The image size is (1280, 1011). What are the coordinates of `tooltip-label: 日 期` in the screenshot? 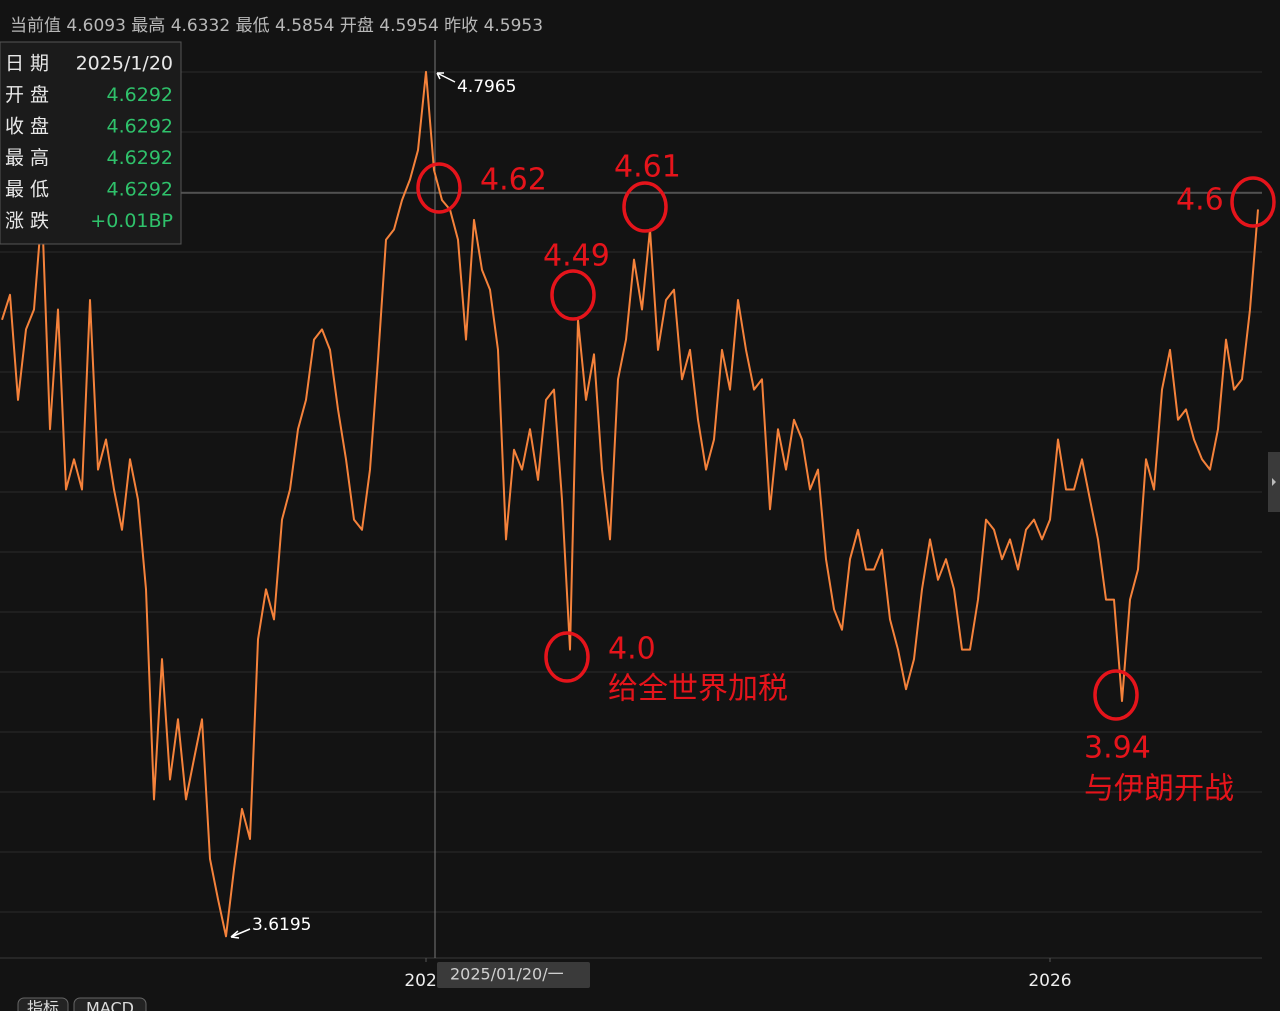 It's located at (27, 64).